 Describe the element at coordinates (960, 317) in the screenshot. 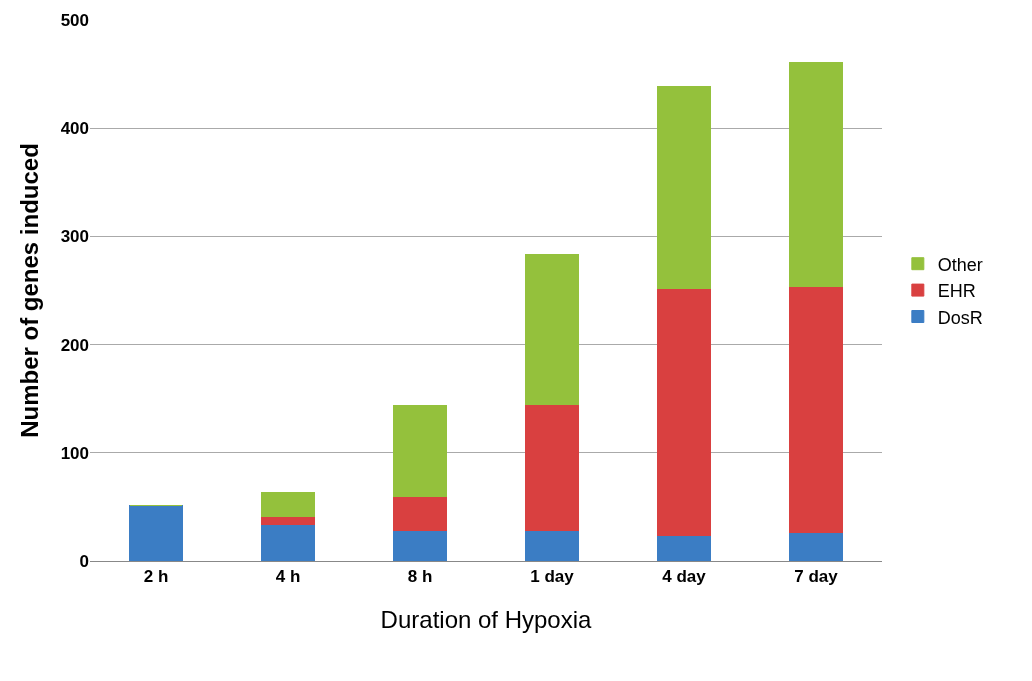

I see `legend-label: DosR` at that location.